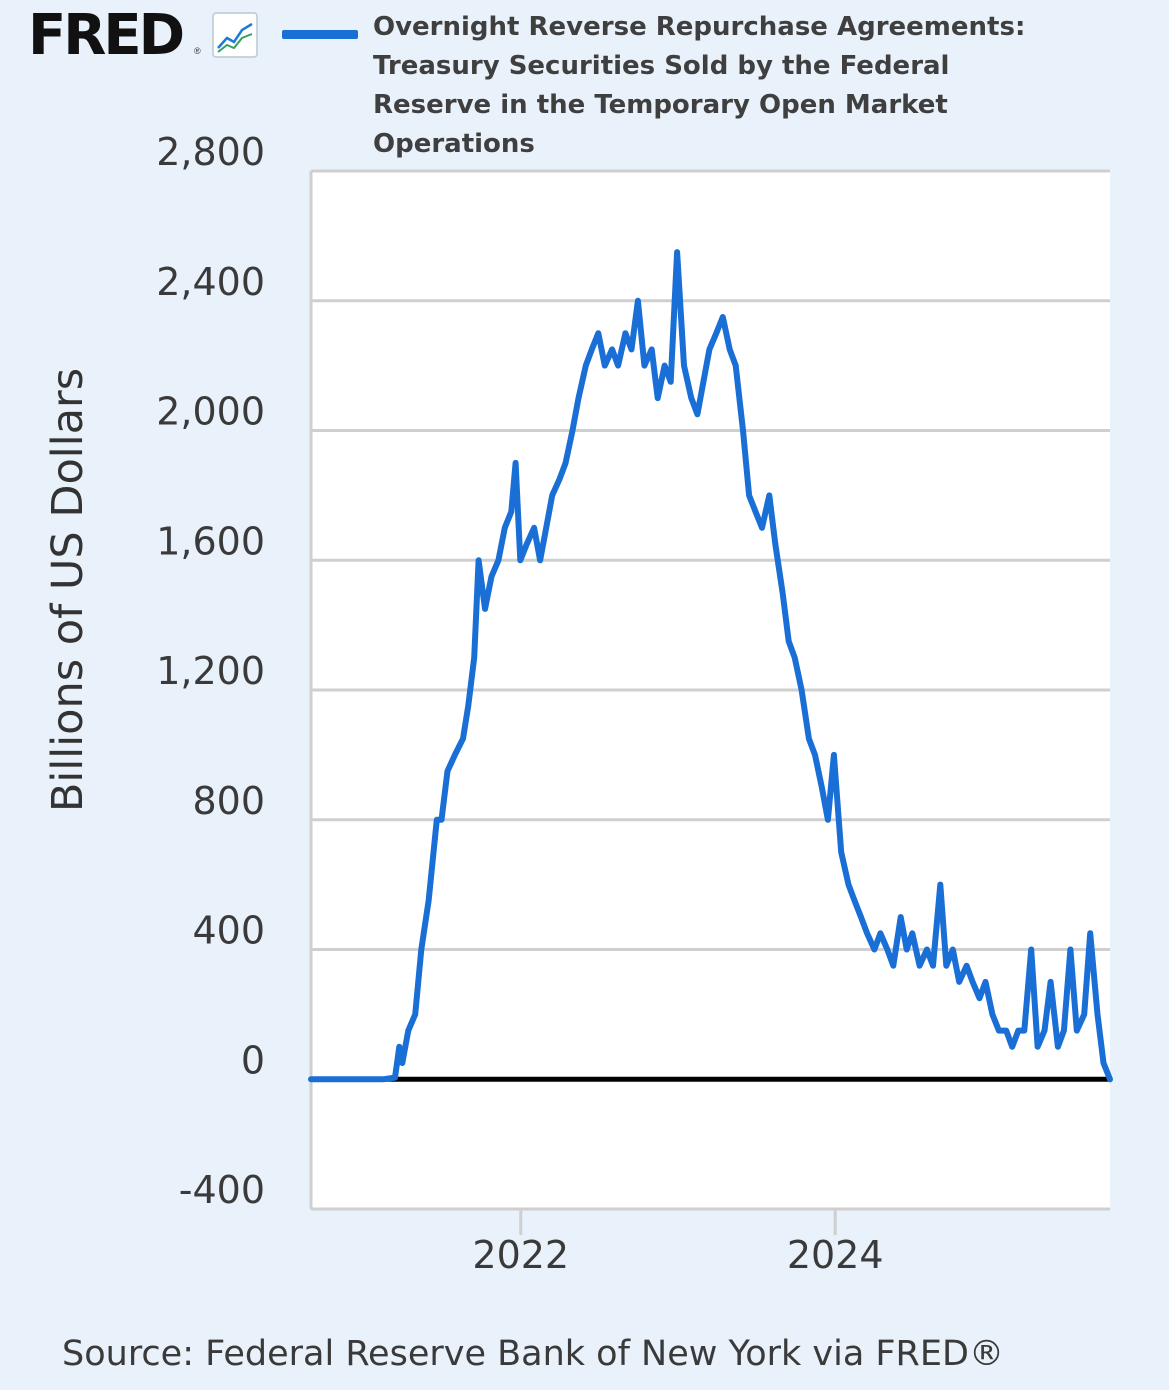 The height and width of the screenshot is (1390, 1169). What do you see at coordinates (520, 1255) in the screenshot?
I see `x-tick-label: 2022` at bounding box center [520, 1255].